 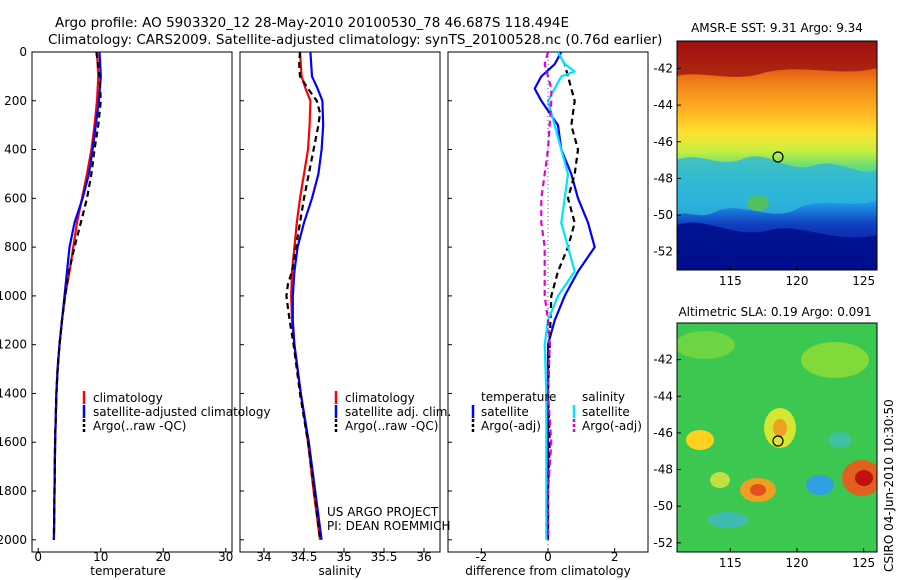 I want to click on series-line-salinity-argo-adj, so click(x=546, y=296).